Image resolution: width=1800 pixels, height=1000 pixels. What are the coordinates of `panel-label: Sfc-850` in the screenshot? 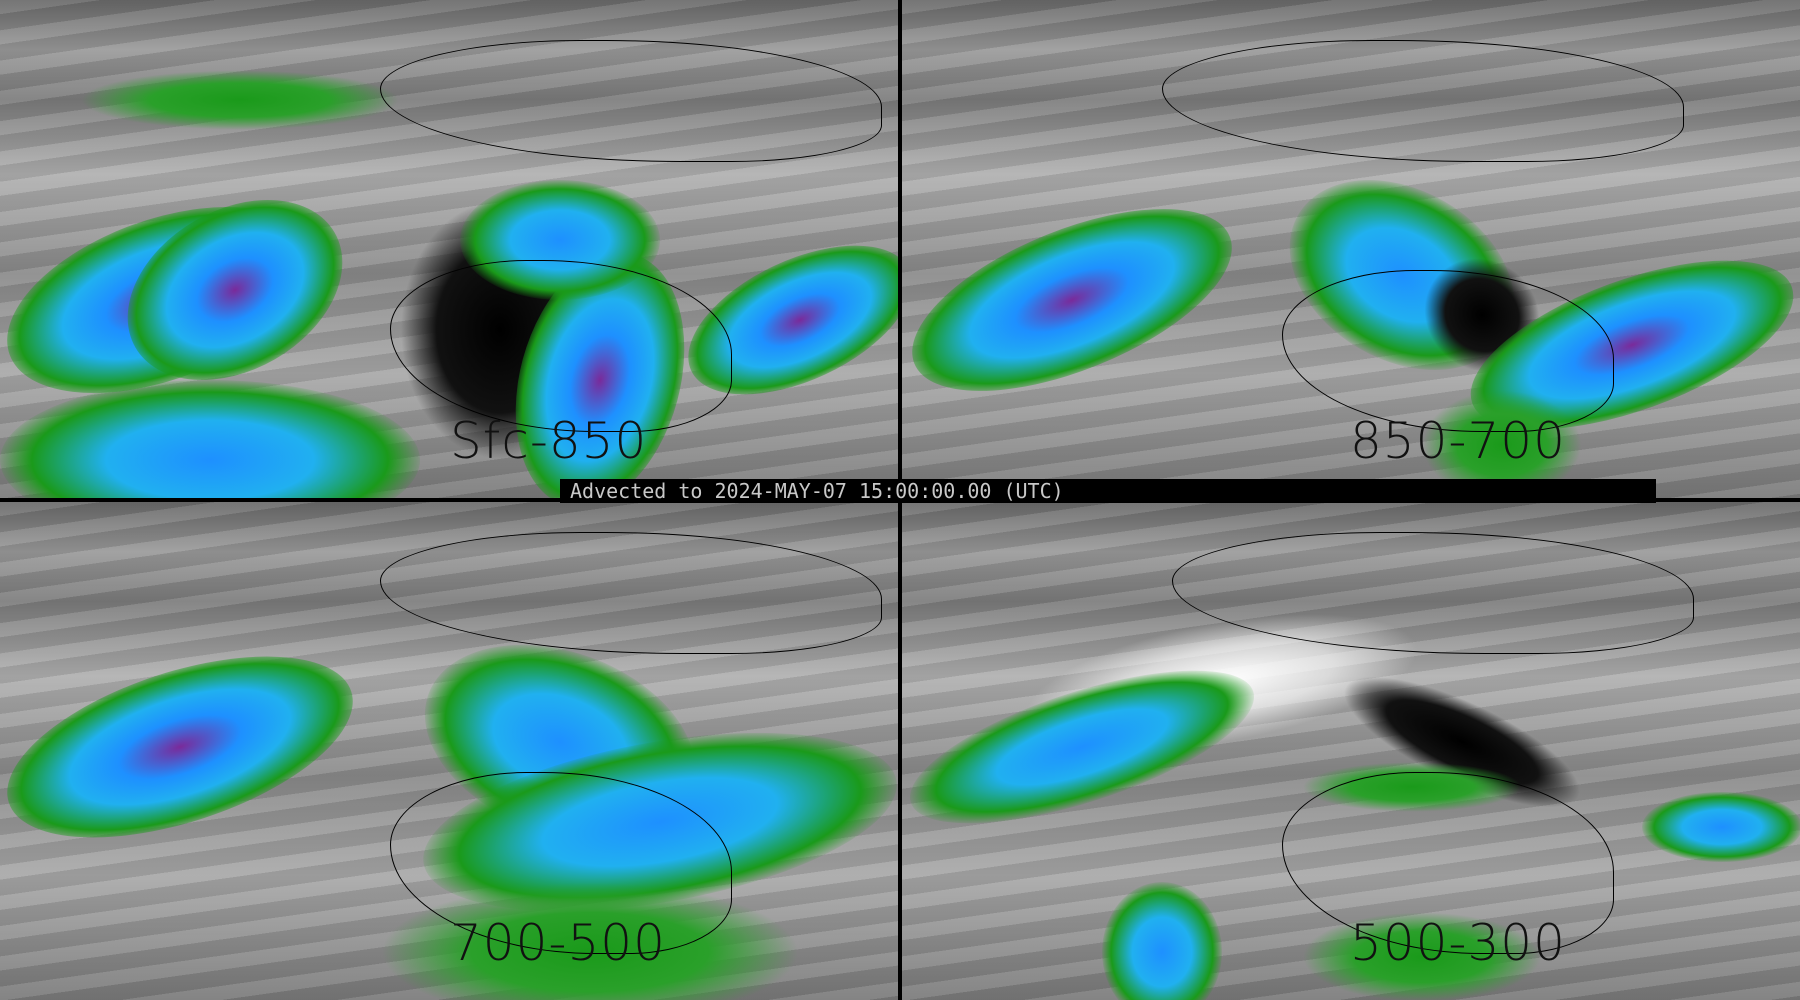 It's located at (549, 441).